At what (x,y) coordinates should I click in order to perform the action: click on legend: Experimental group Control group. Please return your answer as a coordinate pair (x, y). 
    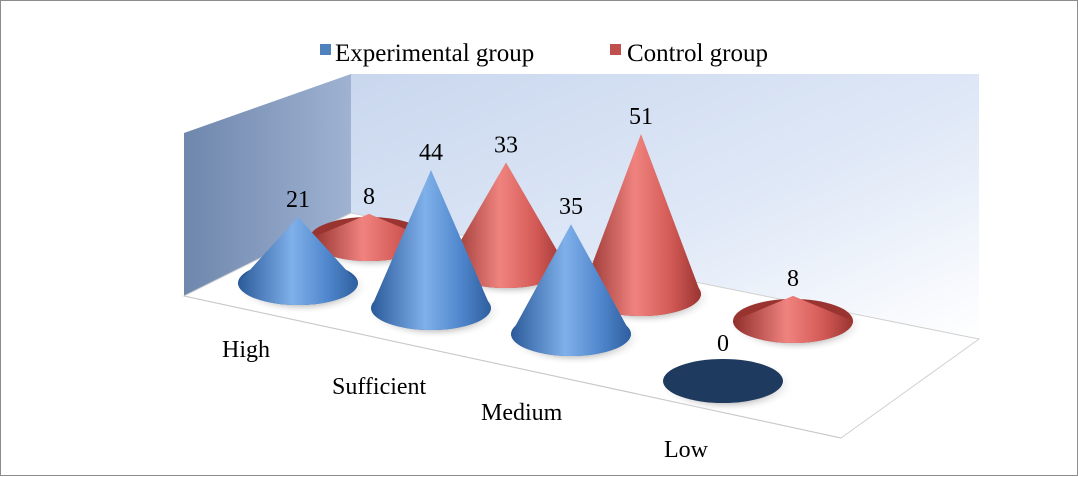
    Looking at the image, I should click on (544, 53).